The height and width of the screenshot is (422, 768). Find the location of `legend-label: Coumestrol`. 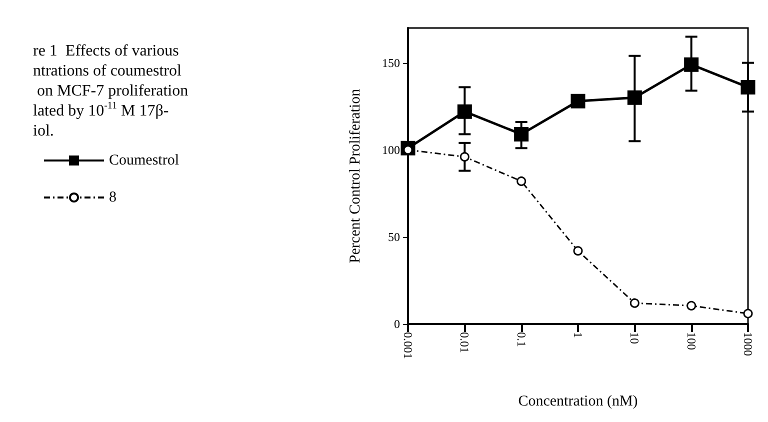

legend-label: Coumestrol is located at coordinates (144, 160).